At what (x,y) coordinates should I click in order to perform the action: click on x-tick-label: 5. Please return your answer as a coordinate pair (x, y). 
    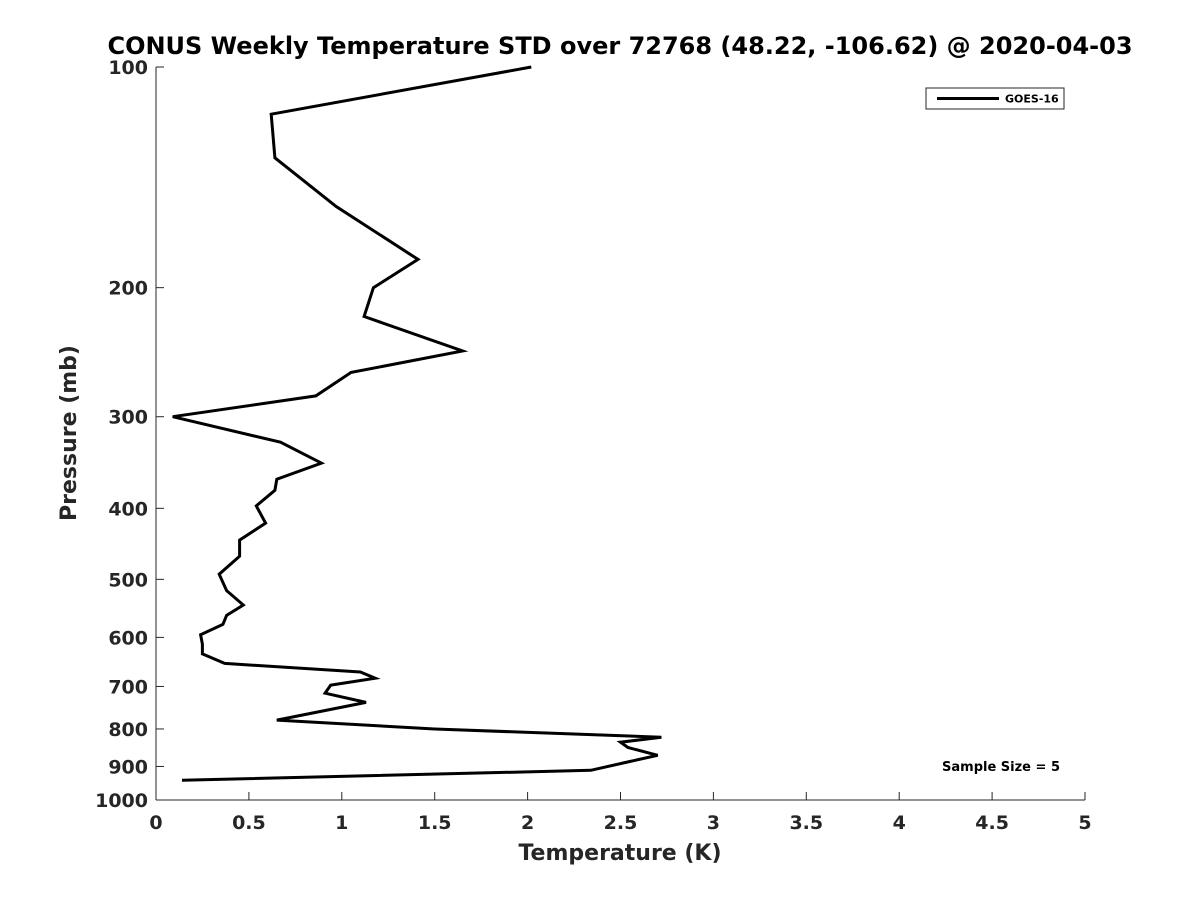
    Looking at the image, I should click on (1084, 823).